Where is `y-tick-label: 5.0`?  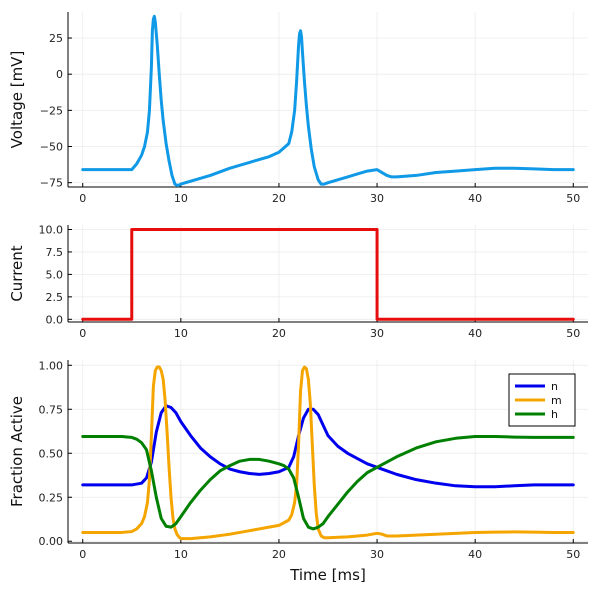 y-tick-label: 5.0 is located at coordinates (55, 274).